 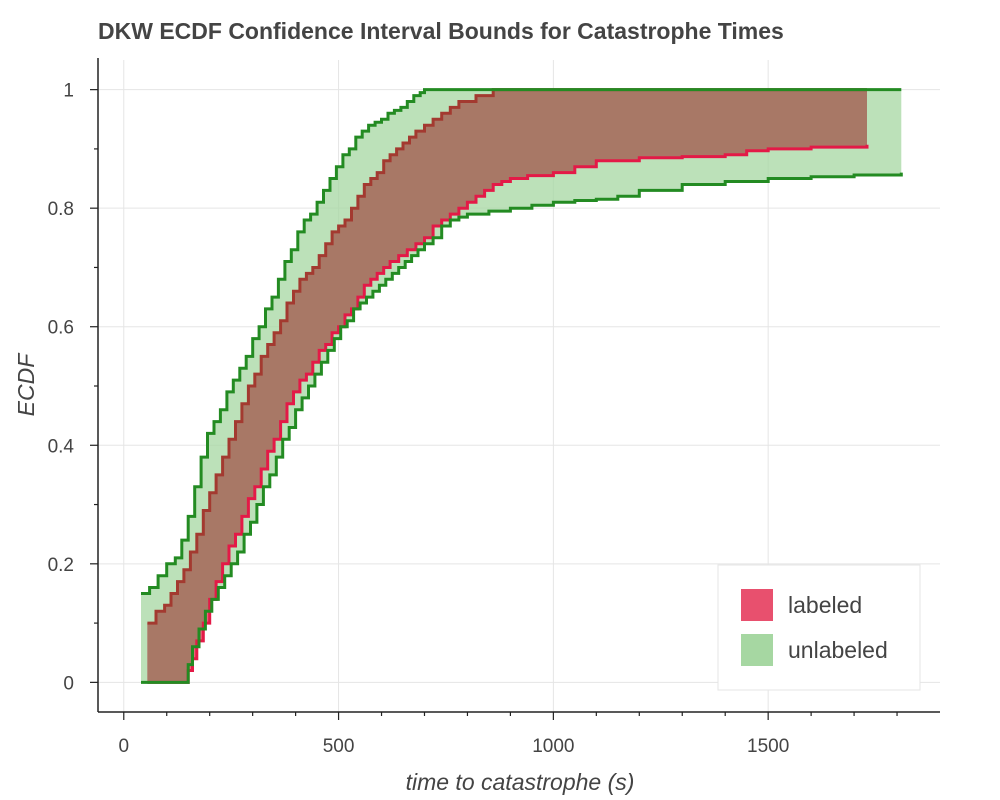 What do you see at coordinates (757, 650) in the screenshot?
I see `legend-swatch-unlabeled` at bounding box center [757, 650].